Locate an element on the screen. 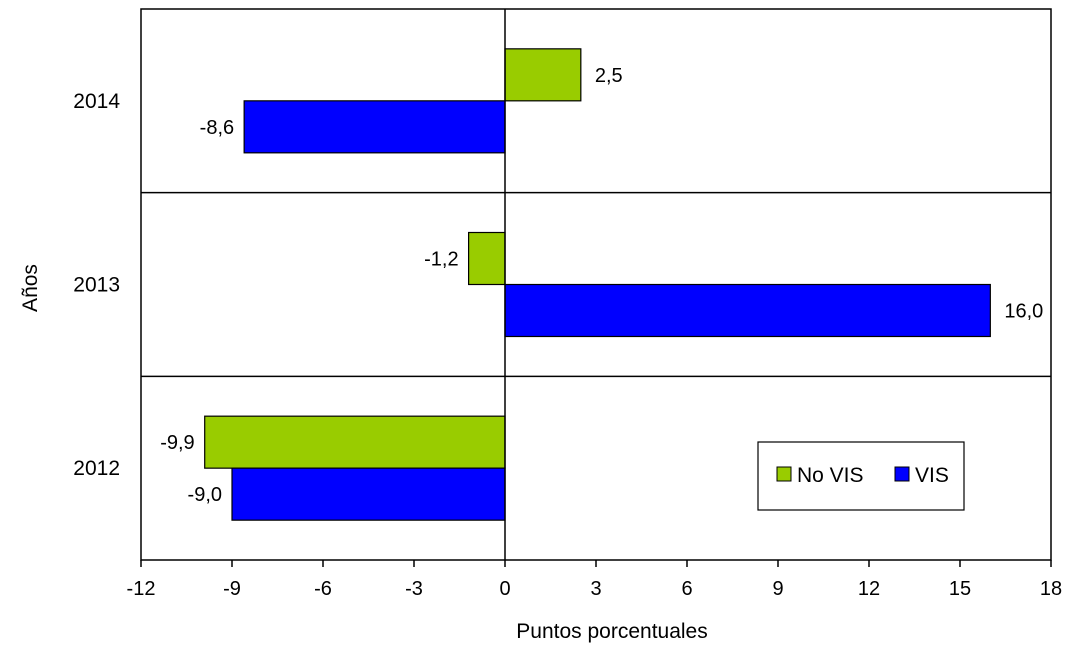 Image resolution: width=1072 pixels, height=645 pixels. x-tick-label: 12 is located at coordinates (869, 589).